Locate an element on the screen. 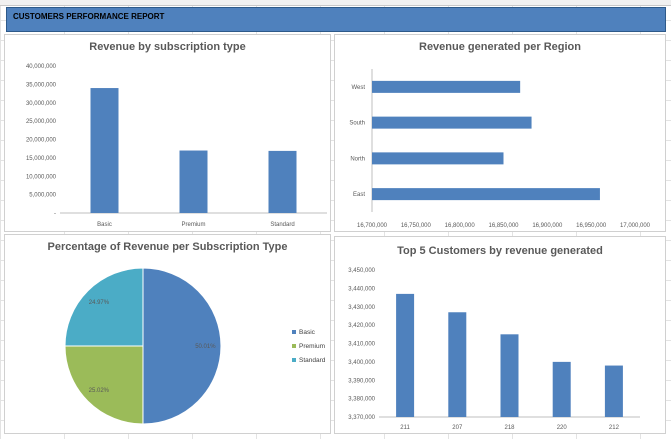 The height and width of the screenshot is (439, 671). report-title: CUSTOMERS PERFORMANCE REPORT is located at coordinates (89, 16).